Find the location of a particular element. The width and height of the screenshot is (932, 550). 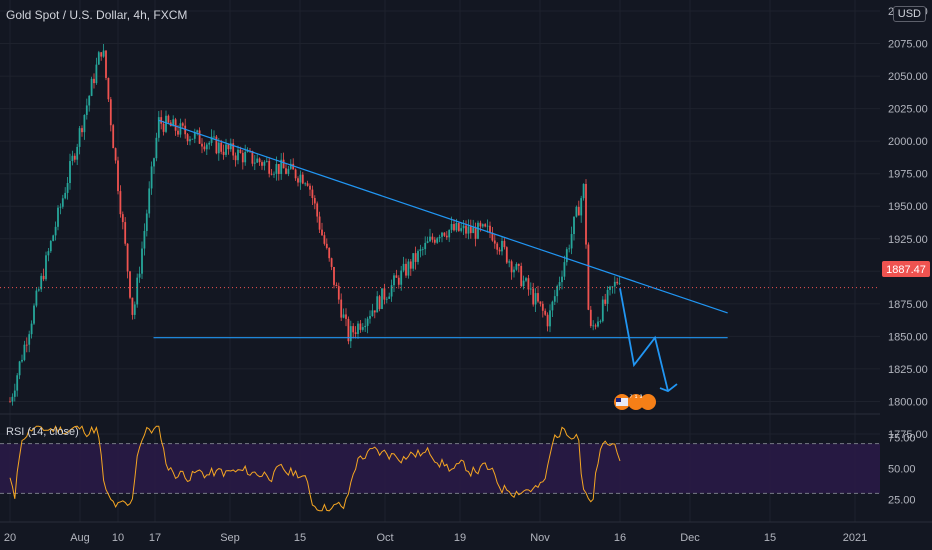

event-count: ⁷ ¹ ³ is located at coordinates (636, 397).